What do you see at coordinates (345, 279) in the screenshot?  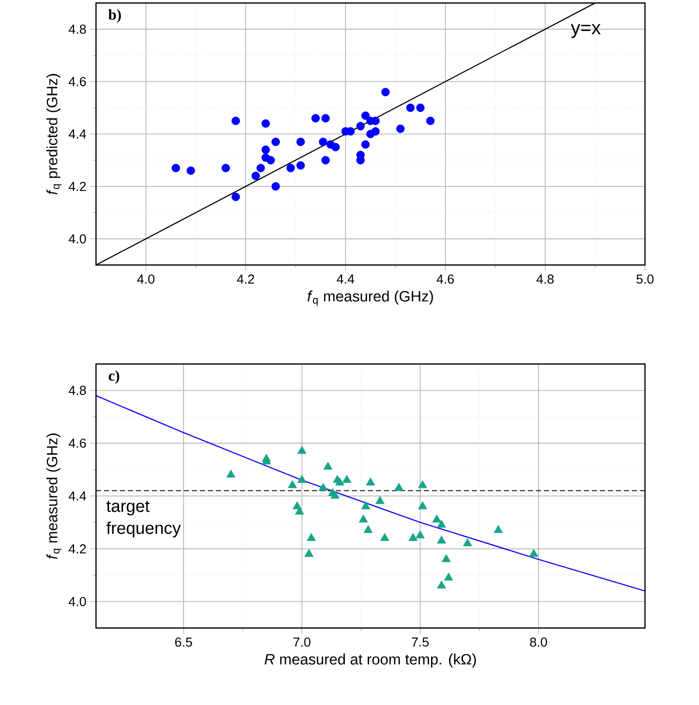 I see `x-tick-label: 4.4` at bounding box center [345, 279].